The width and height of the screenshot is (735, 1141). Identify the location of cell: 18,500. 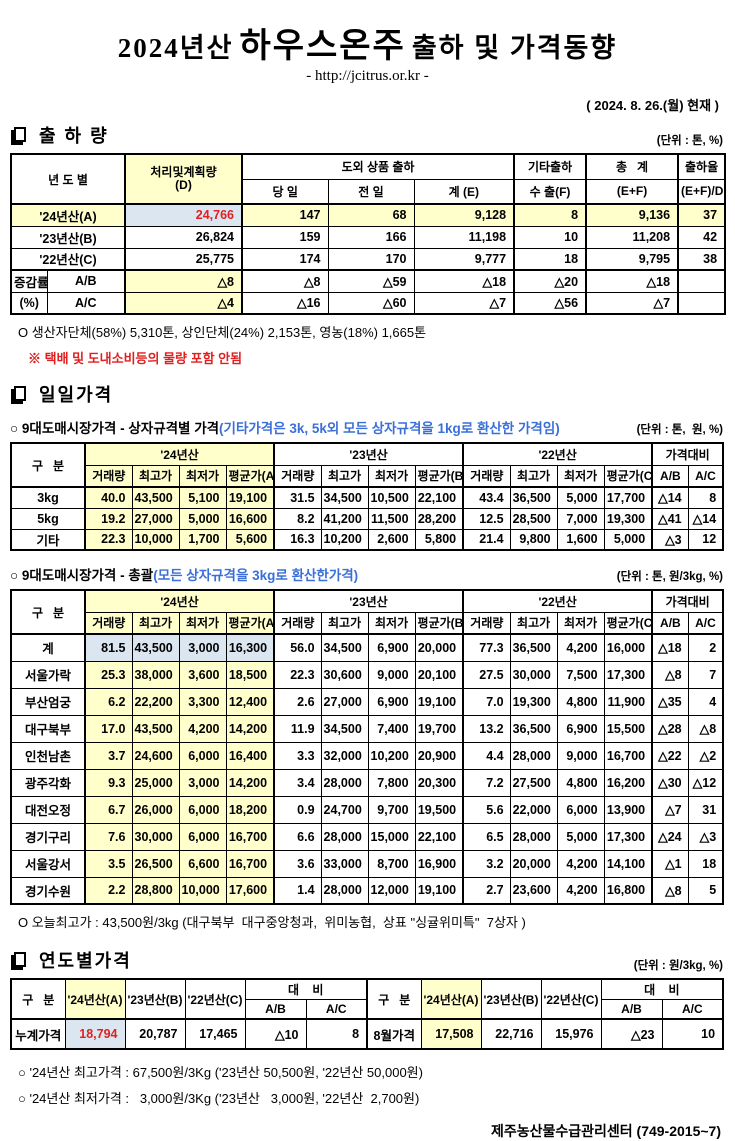
(250, 674).